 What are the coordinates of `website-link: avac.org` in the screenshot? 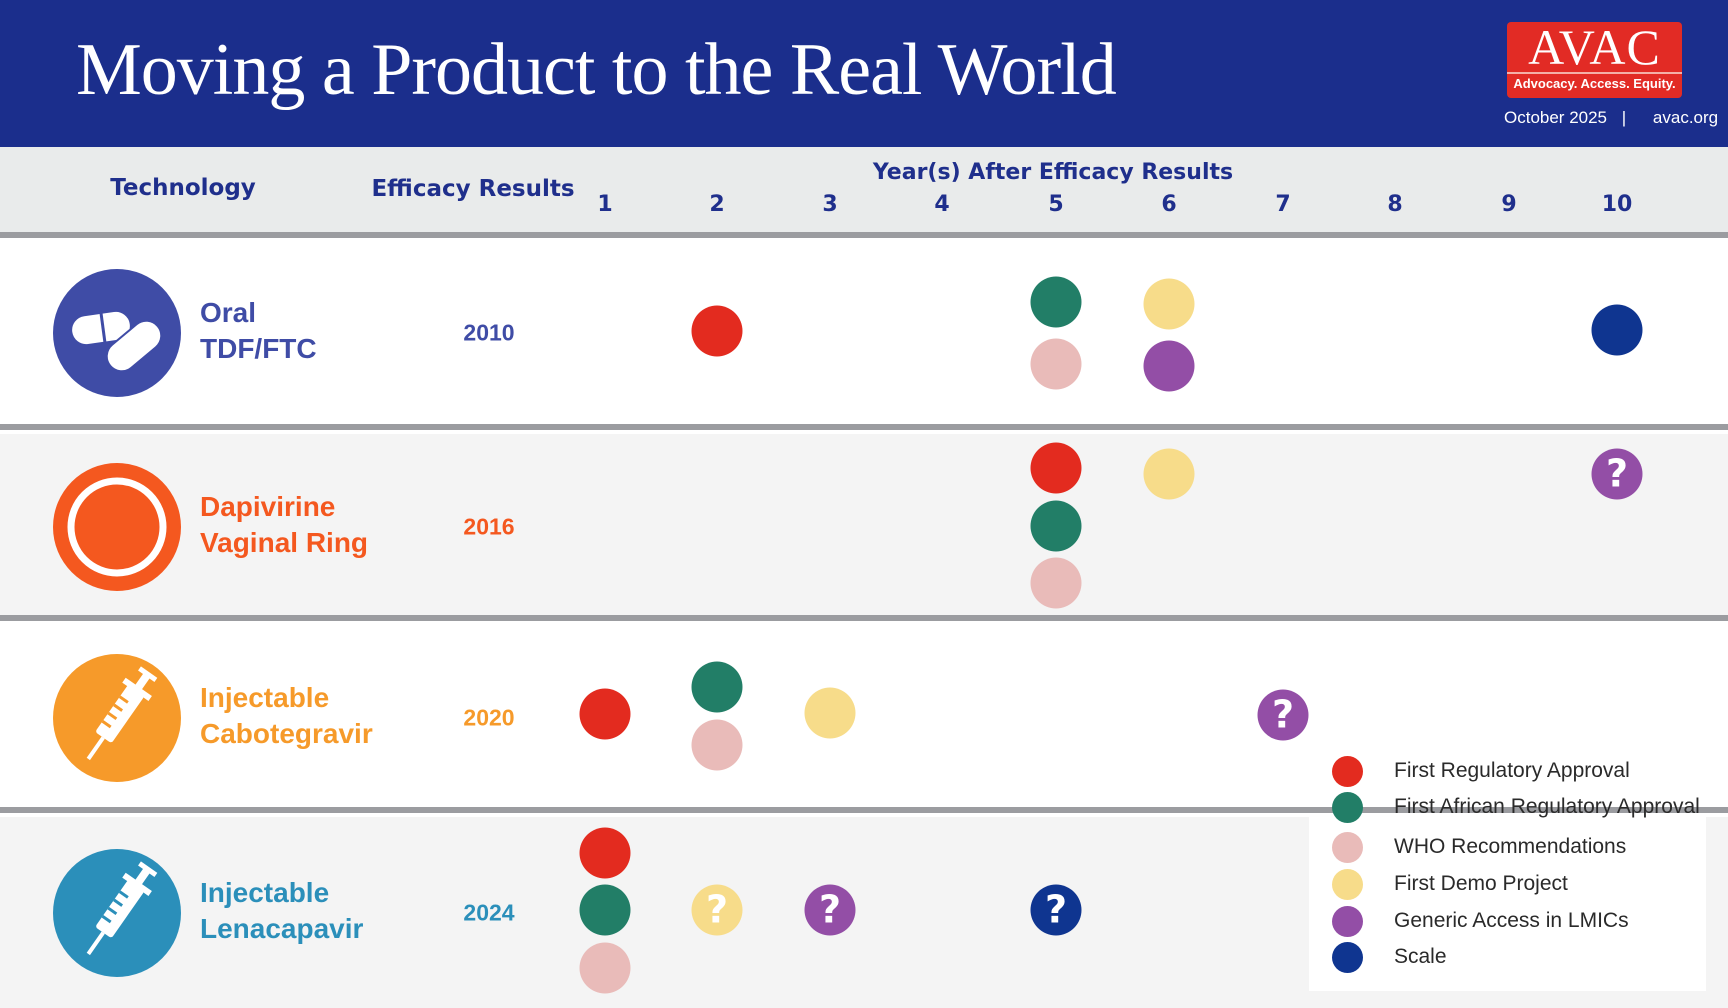 It's located at (1685, 117).